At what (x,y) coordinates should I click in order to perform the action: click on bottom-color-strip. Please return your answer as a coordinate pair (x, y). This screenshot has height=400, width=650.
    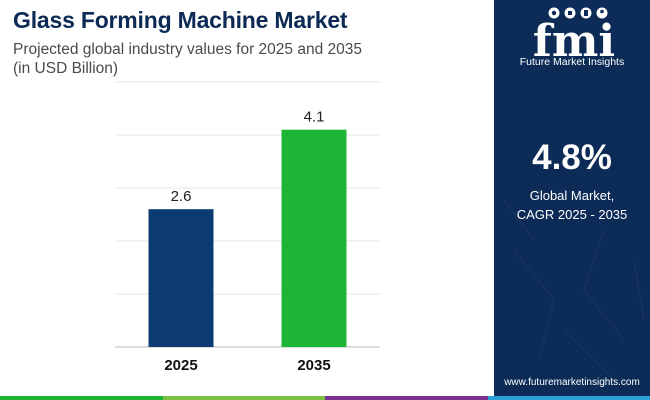
    Looking at the image, I should click on (325, 398).